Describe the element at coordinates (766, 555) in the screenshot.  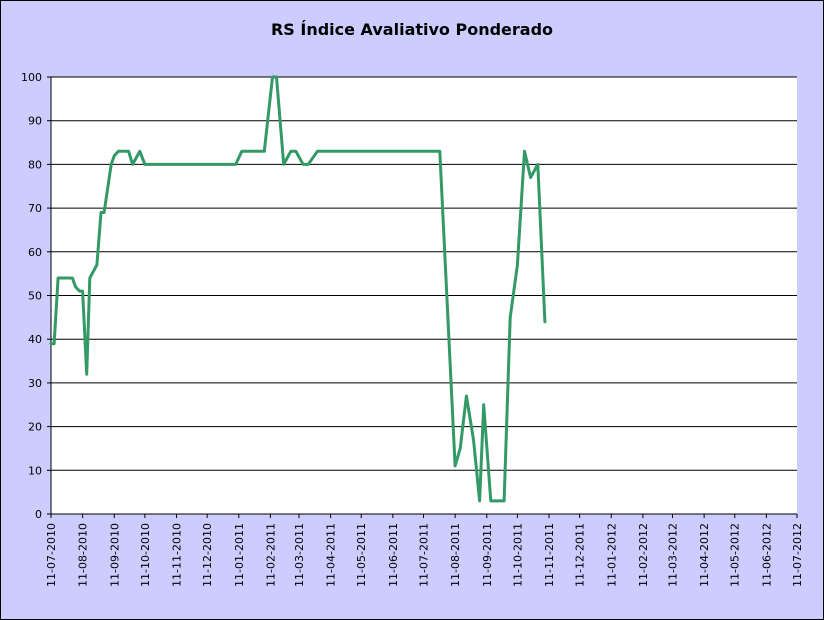
I see `x-tick-label: 11-06-2012` at that location.